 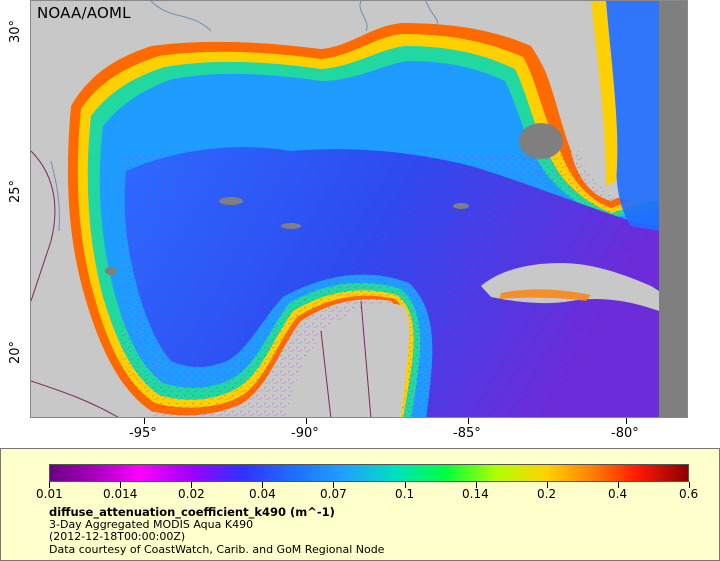 I want to click on colorbar-tick-label: 0.2, so click(x=547, y=494).